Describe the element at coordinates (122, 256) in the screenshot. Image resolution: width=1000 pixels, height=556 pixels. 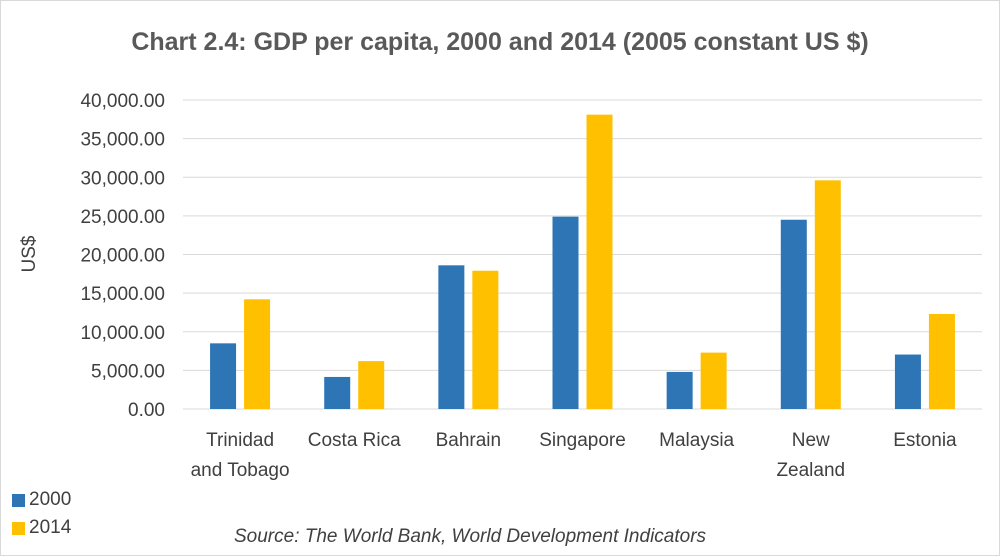
I see `y-tick-label: 20,000.00` at that location.